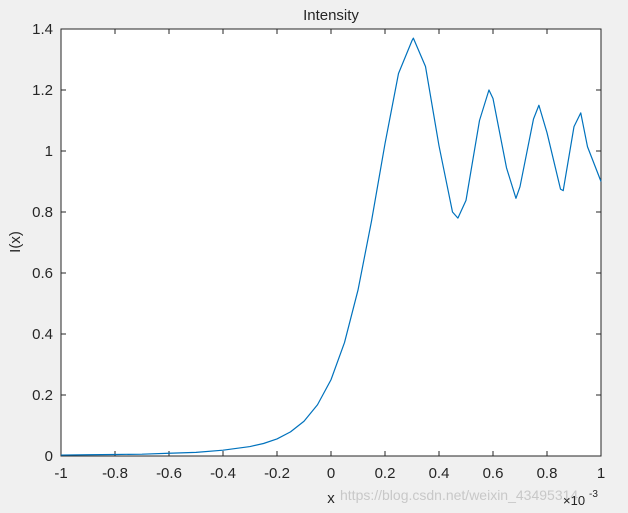 Image resolution: width=628 pixels, height=513 pixels. I want to click on x-tick-label: 0, so click(331, 473).